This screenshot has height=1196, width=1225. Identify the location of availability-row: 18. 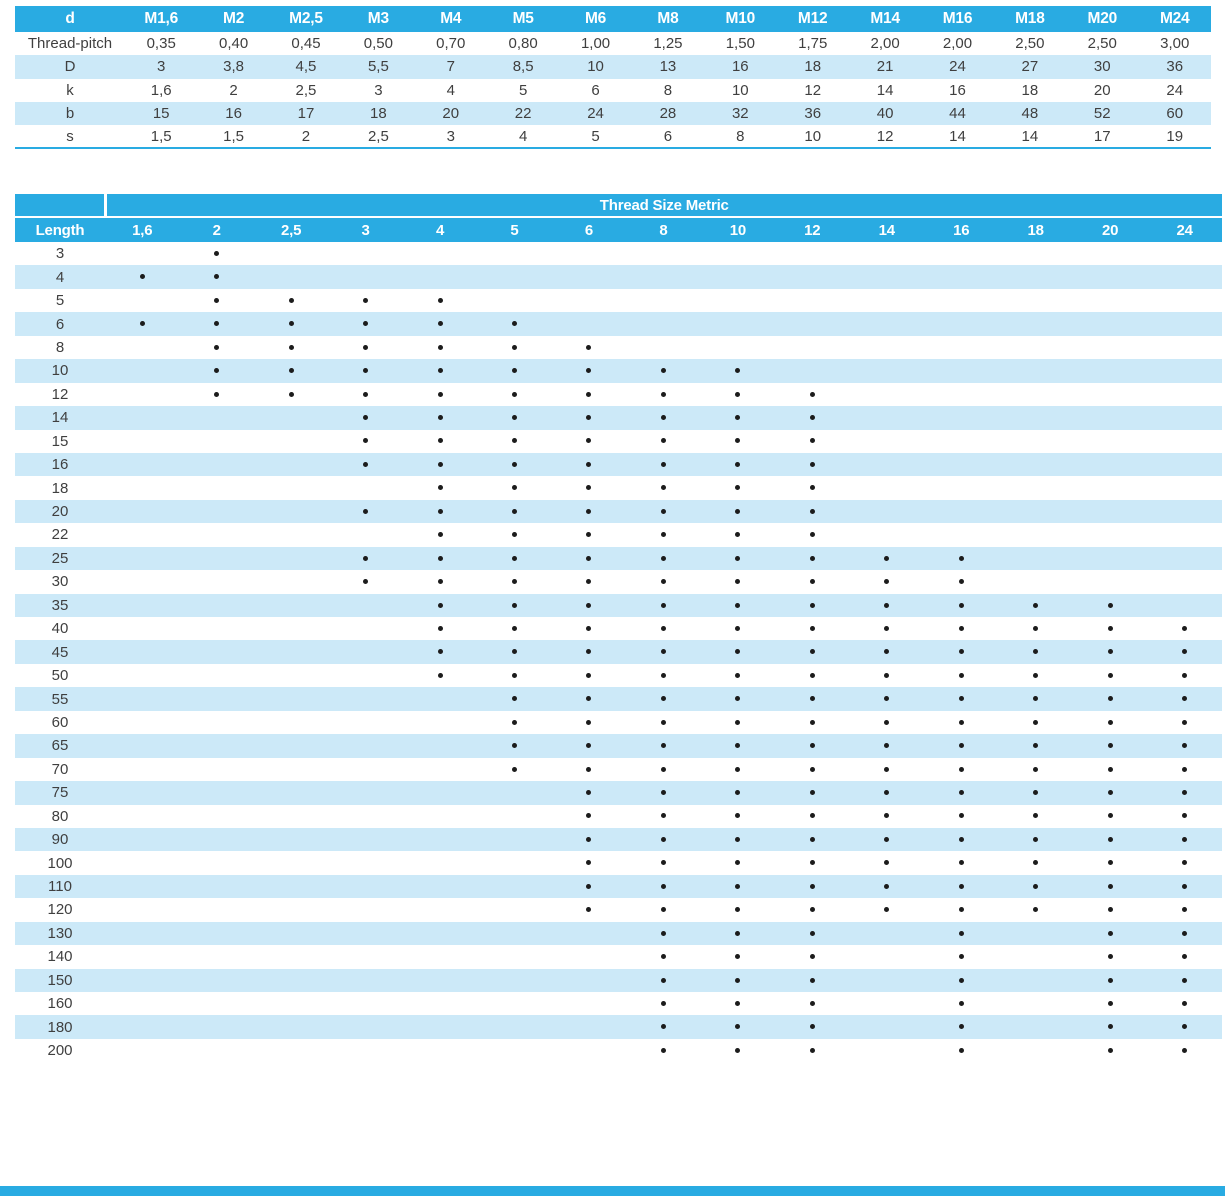
(618, 487).